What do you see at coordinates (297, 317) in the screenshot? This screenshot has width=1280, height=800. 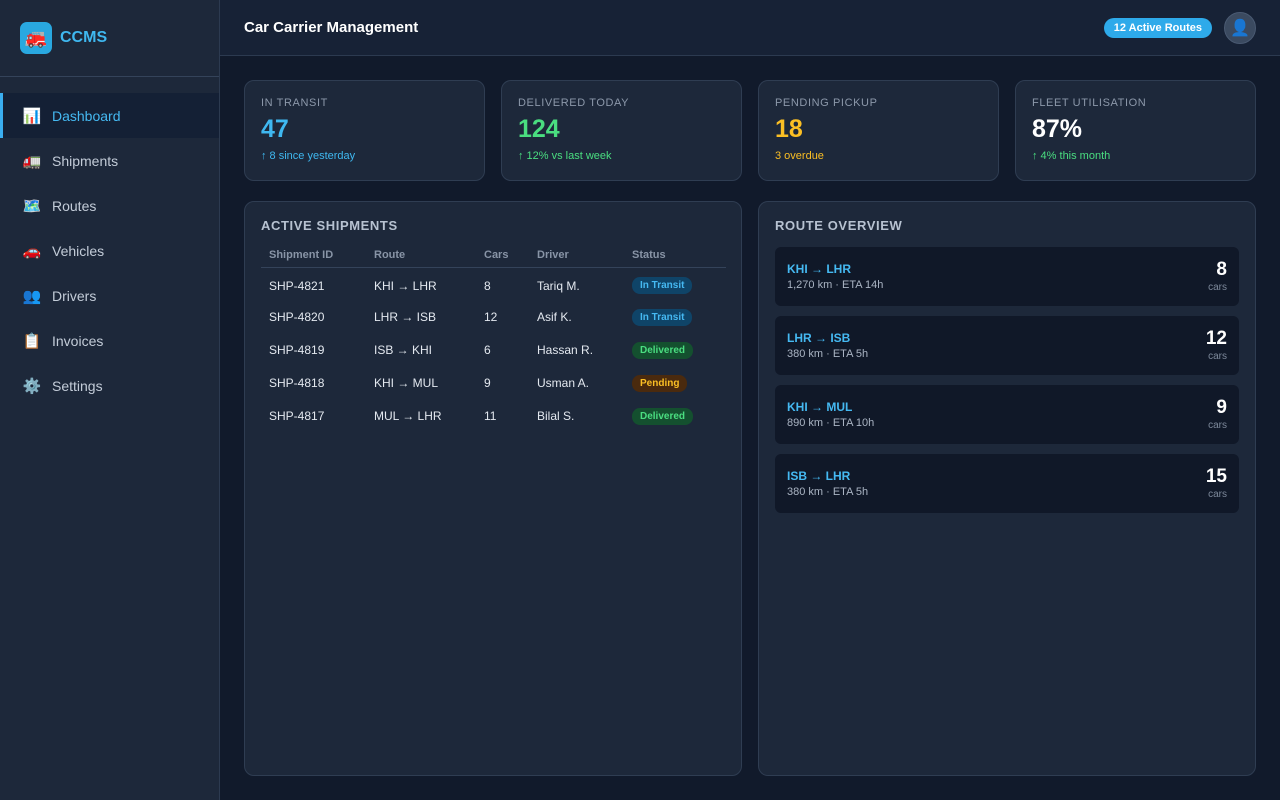 I see `shipment-id: SHP-4820` at bounding box center [297, 317].